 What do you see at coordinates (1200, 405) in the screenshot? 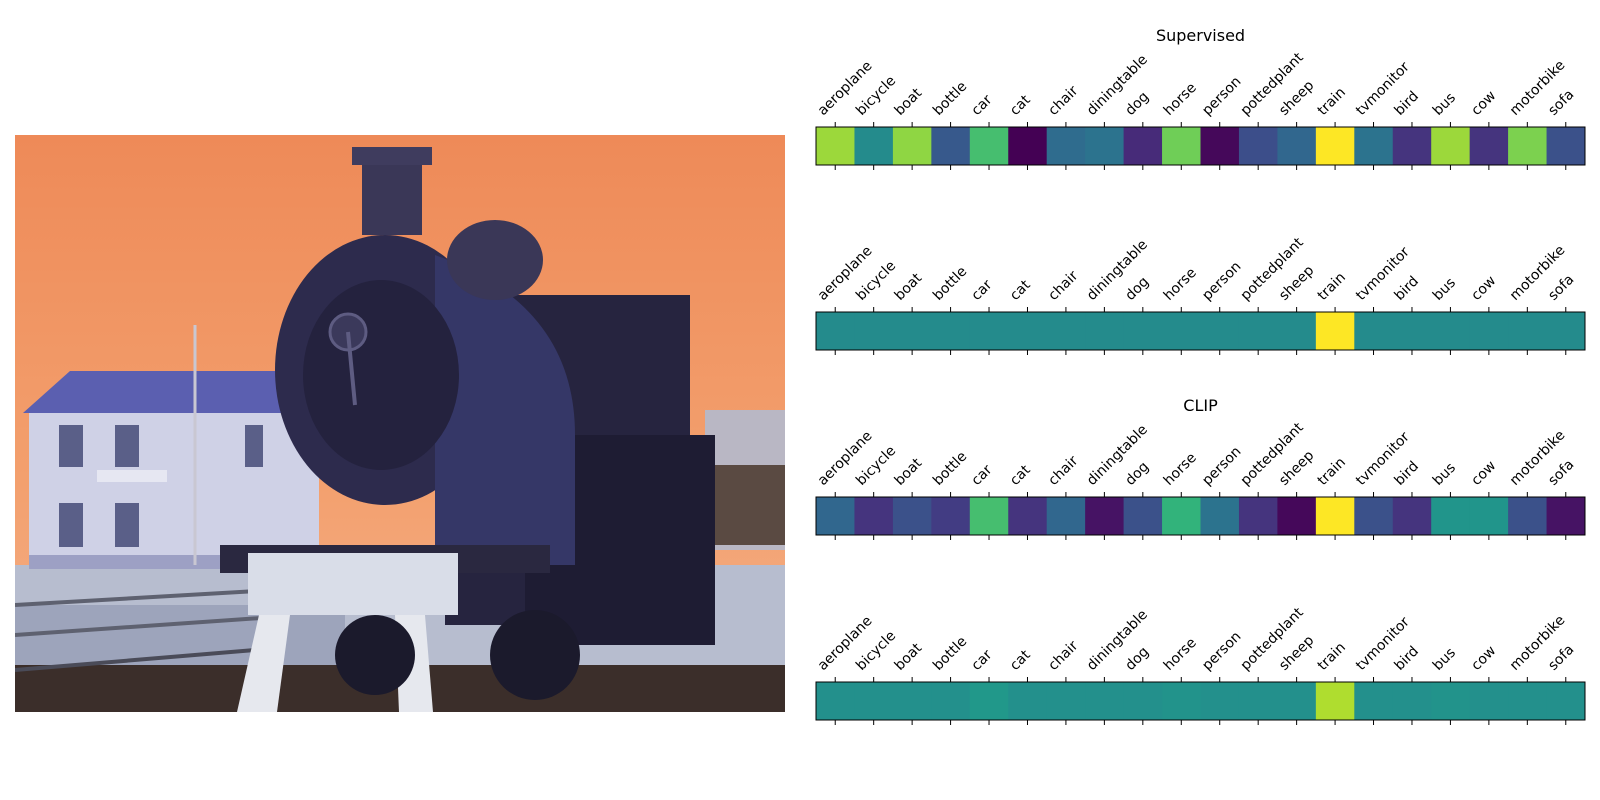
I see `heatmap-title: CLIP` at bounding box center [1200, 405].